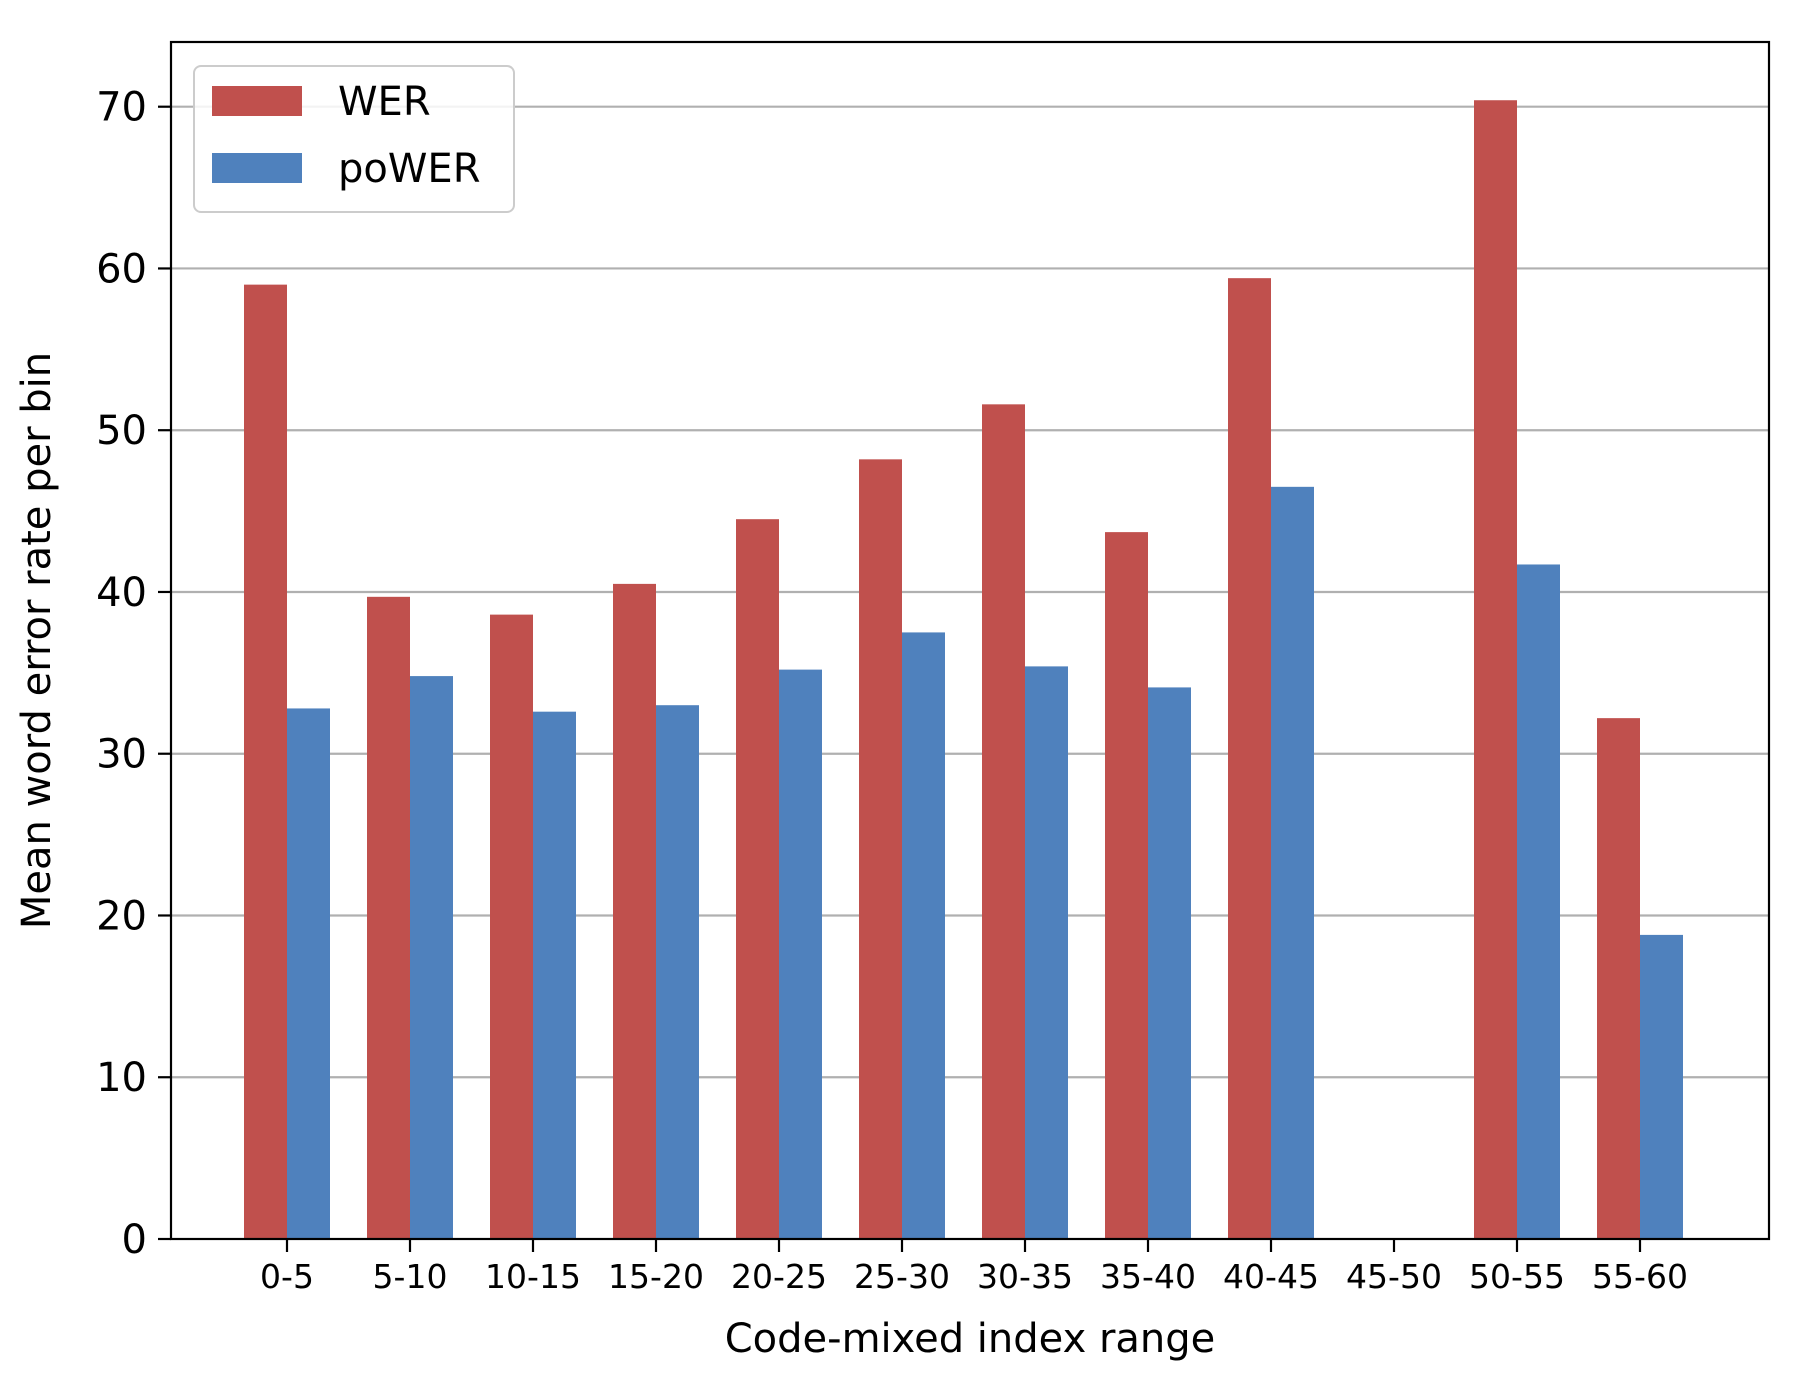 This screenshot has height=1374, width=1794. What do you see at coordinates (902, 1276) in the screenshot?
I see `x-tick-label: 25-30` at bounding box center [902, 1276].